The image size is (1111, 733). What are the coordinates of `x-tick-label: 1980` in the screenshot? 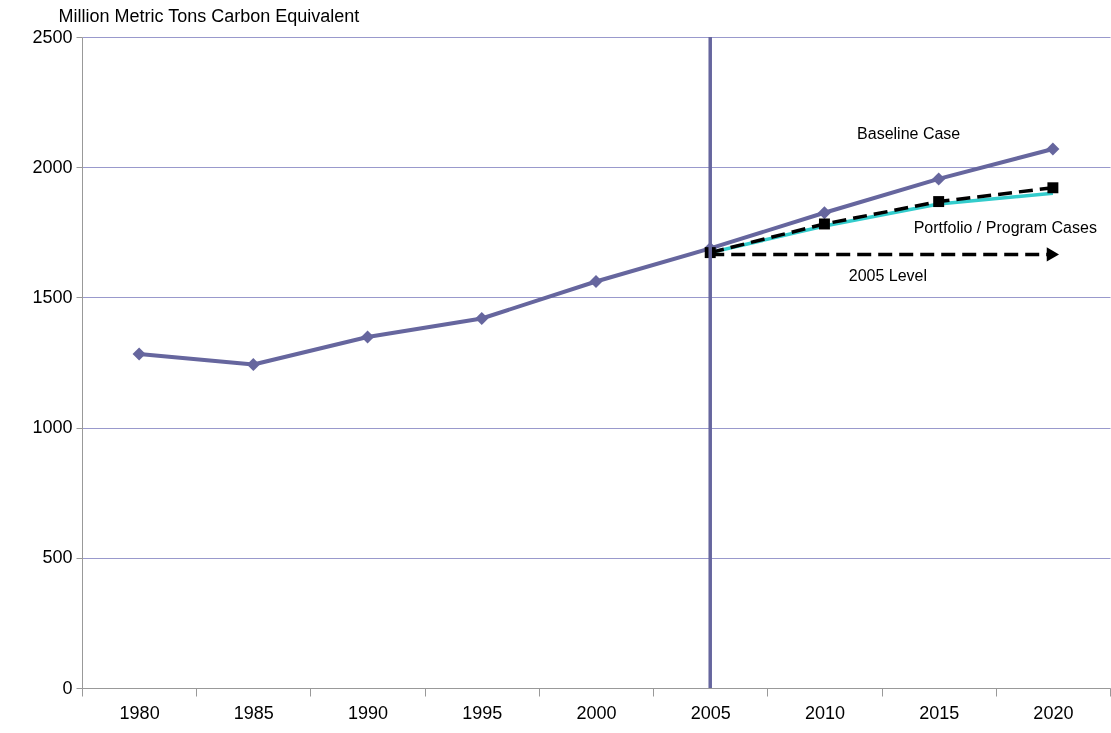 It's located at (139, 712).